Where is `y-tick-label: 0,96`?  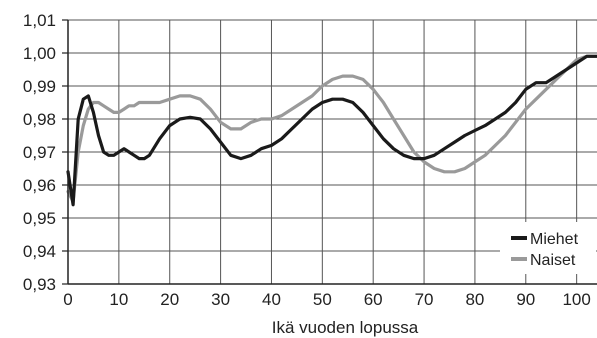
y-tick-label: 0,96 is located at coordinates (39, 185).